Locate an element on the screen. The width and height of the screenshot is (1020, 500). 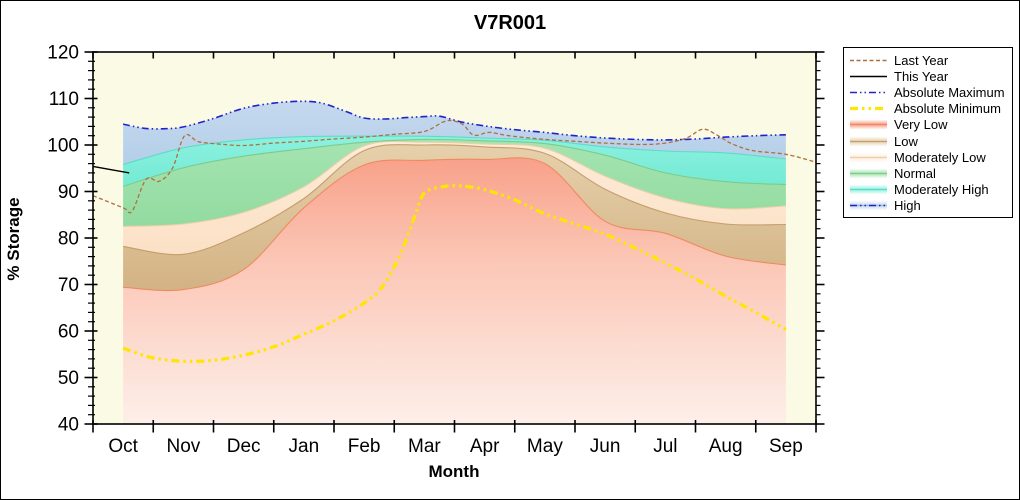
legend-item-normal: Normal is located at coordinates (928, 173).